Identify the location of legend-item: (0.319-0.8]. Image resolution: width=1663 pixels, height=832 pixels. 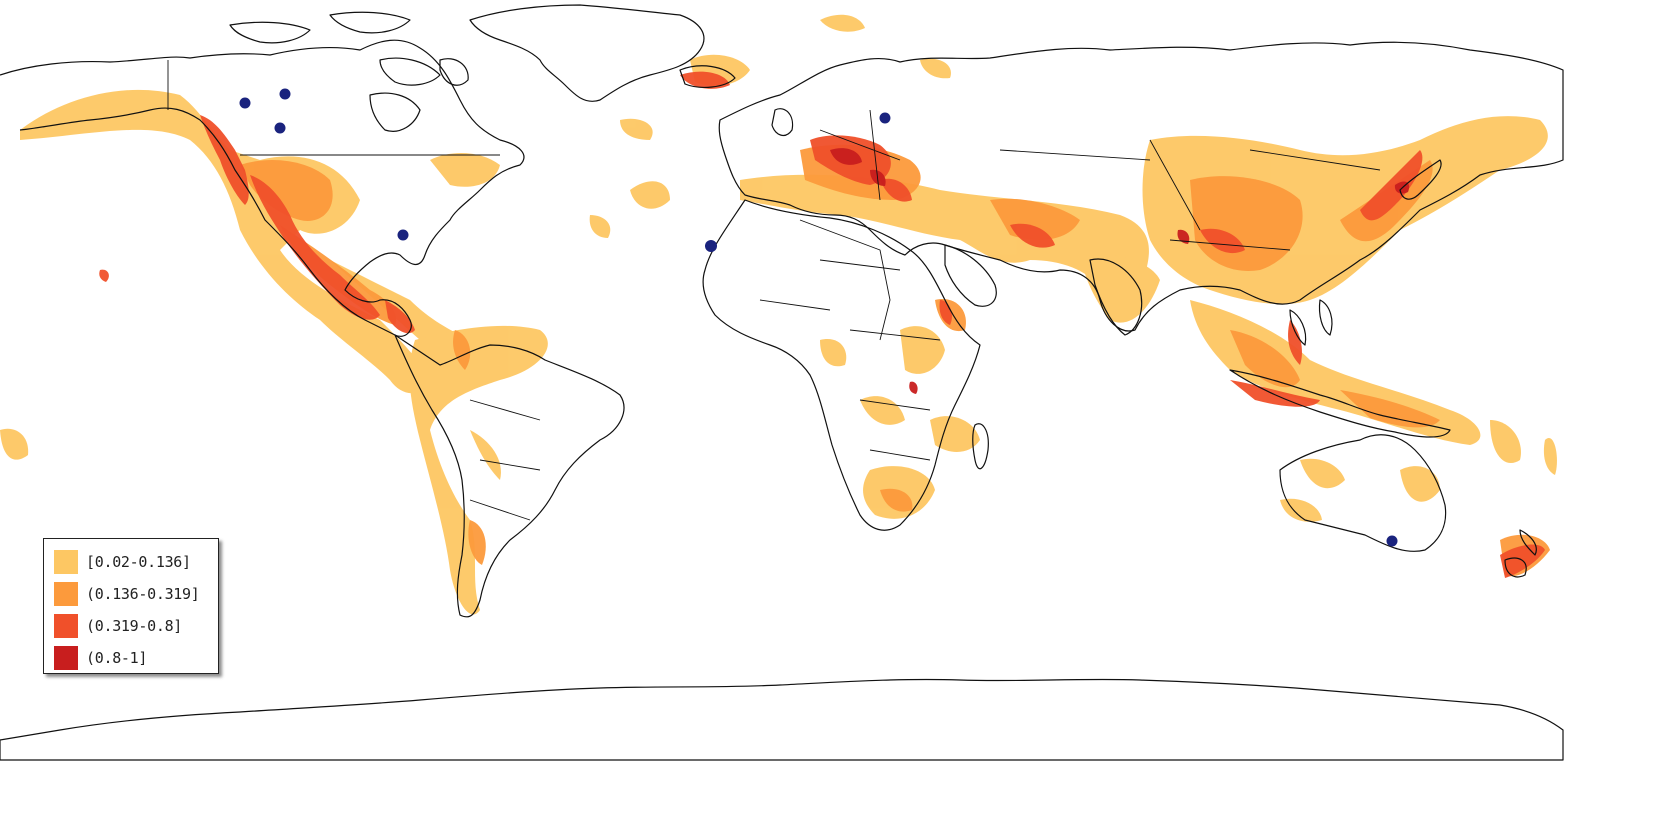
(136, 626).